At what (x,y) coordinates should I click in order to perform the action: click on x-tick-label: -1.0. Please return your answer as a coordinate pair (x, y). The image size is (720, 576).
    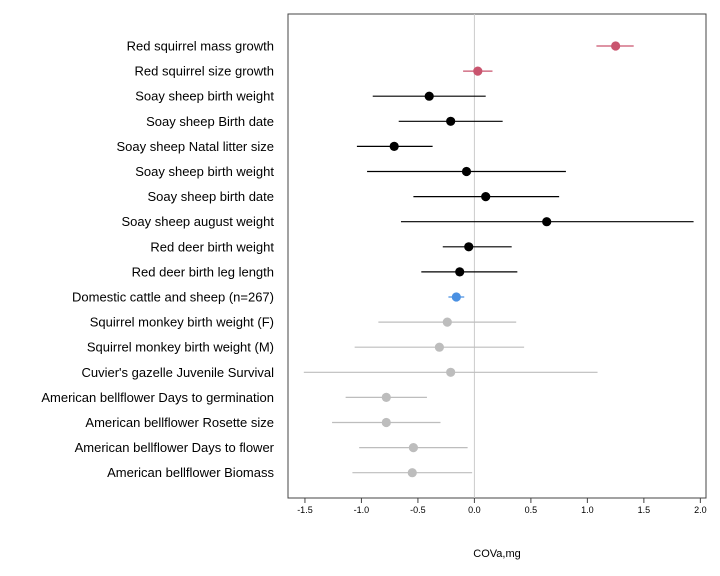
    Looking at the image, I should click on (362, 510).